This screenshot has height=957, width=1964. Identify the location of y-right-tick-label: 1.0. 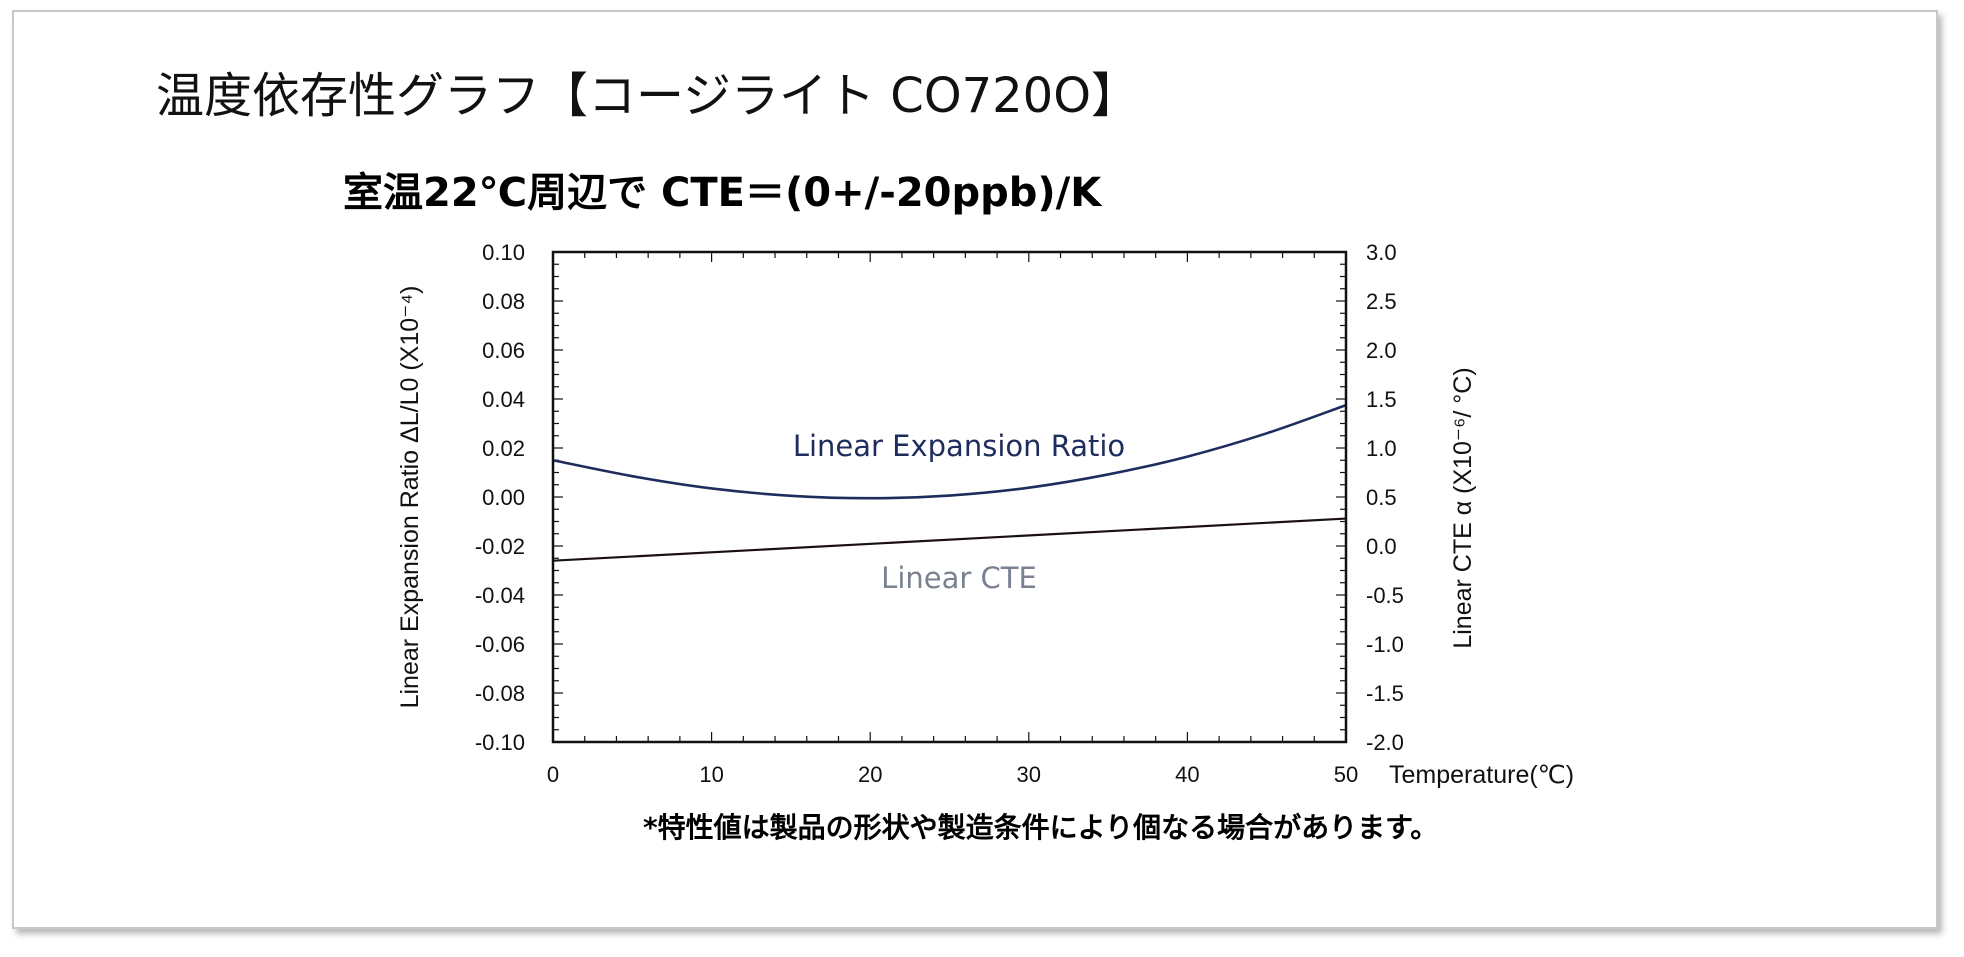
(1381, 448).